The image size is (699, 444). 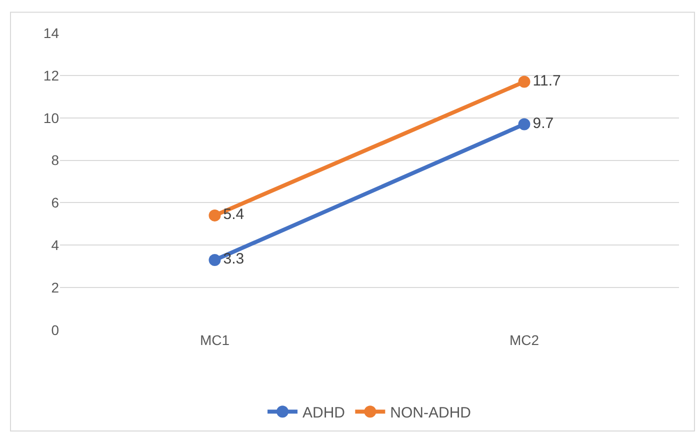 I want to click on data-label: 9.7, so click(x=543, y=123).